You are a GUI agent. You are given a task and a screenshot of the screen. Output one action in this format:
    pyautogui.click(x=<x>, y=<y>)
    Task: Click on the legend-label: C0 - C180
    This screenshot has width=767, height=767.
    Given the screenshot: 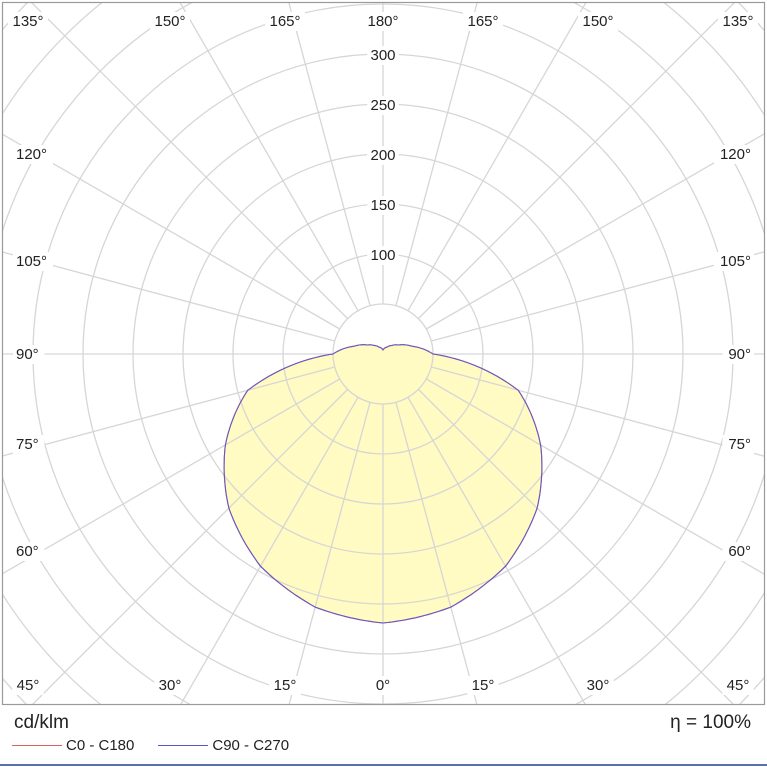 What is the action you would take?
    pyautogui.click(x=100, y=745)
    